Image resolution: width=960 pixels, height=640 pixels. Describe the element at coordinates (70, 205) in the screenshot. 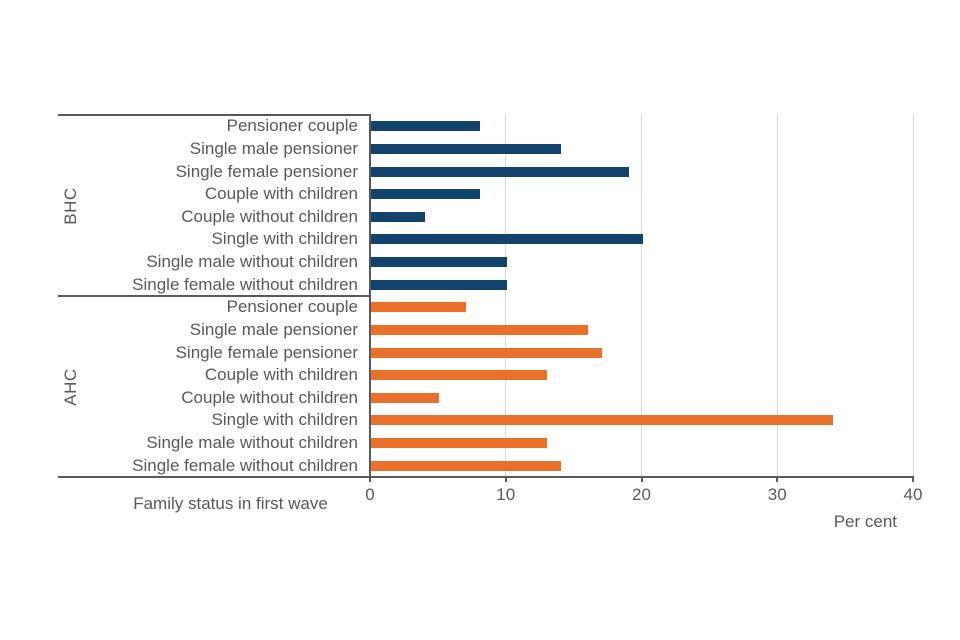

I see `group-label-bhc: BHC` at that location.